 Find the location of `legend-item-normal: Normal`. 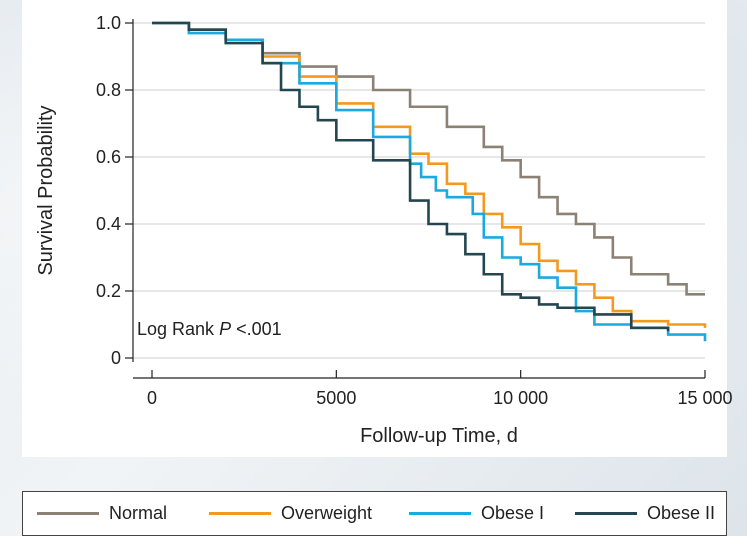

legend-item-normal: Normal is located at coordinates (102, 513).